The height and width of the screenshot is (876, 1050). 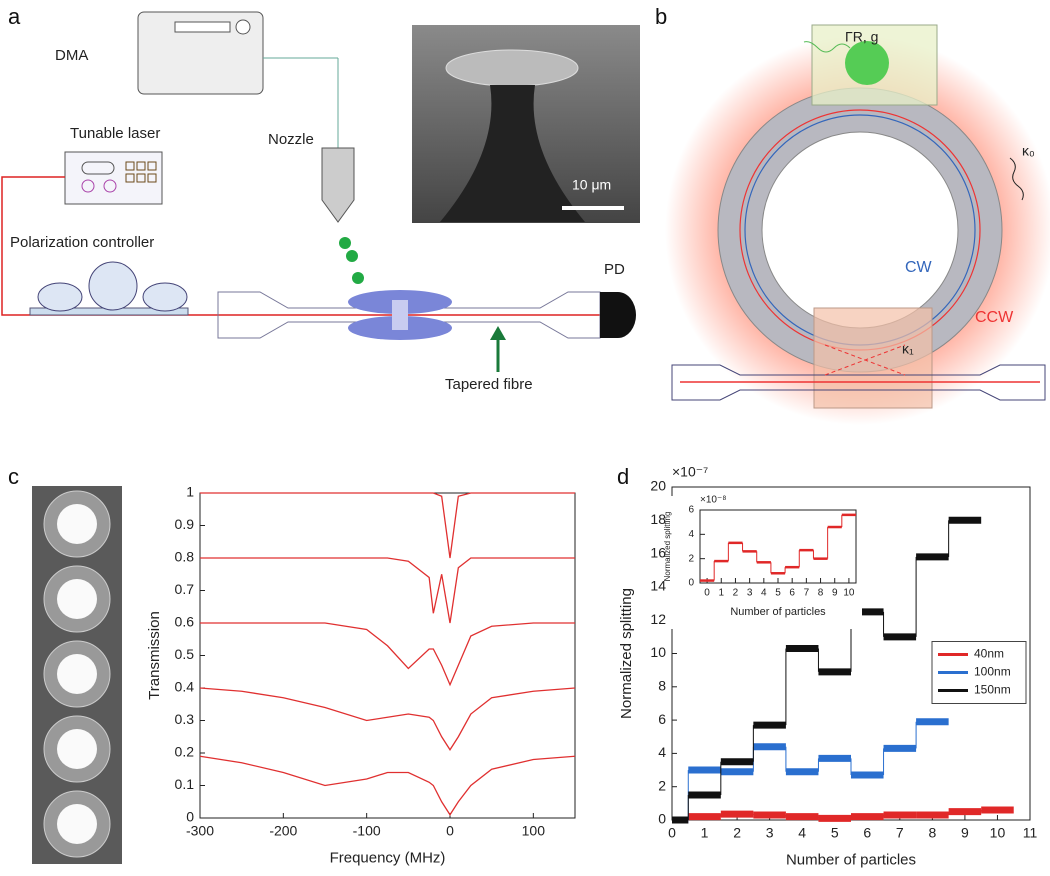 I want to click on legend-label: 150nm, so click(x=992, y=690).